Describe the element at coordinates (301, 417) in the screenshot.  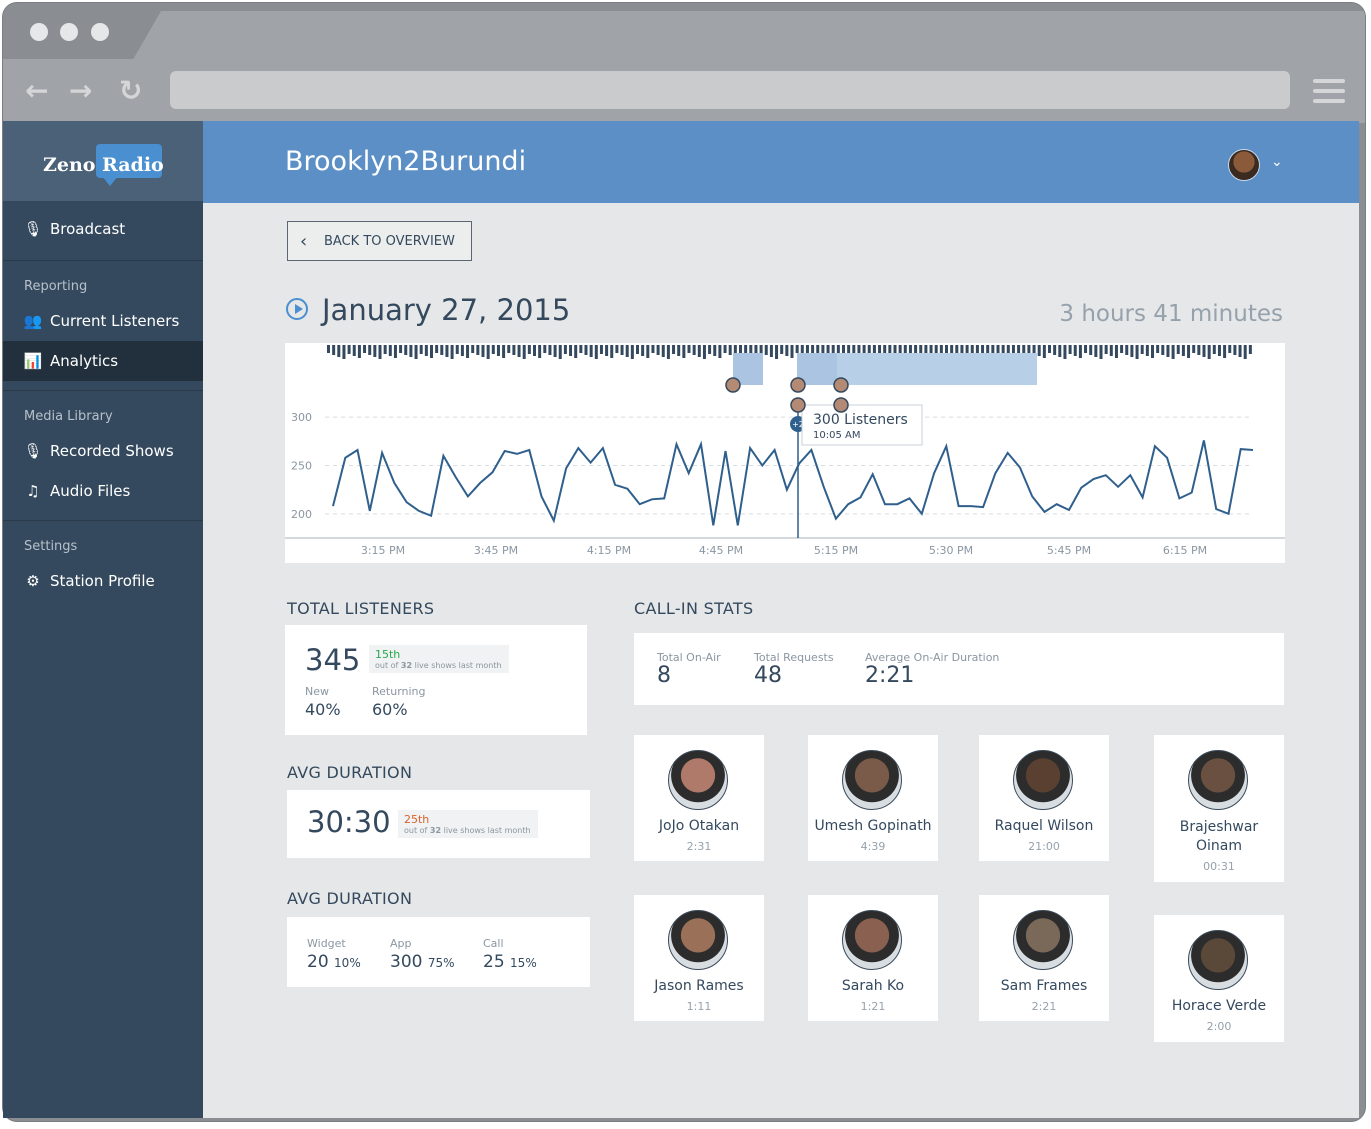
I see `y-tick-label: 300` at that location.